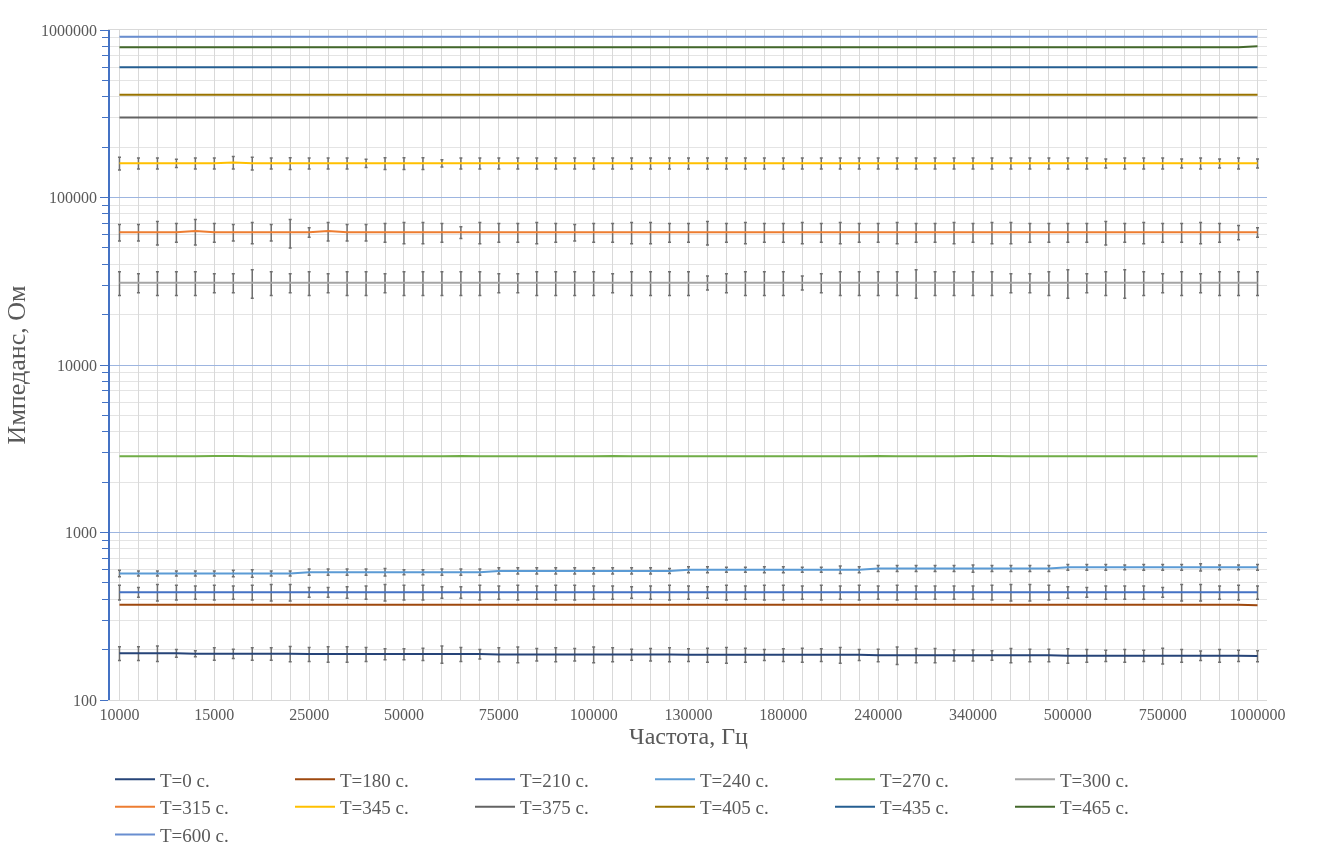  I want to click on legend-label: T=300 с., so click(1094, 780).